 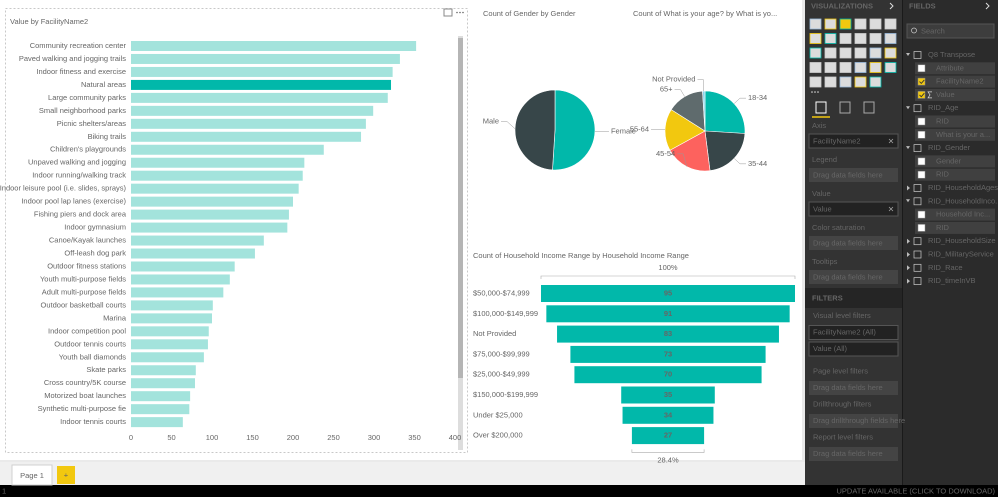 I want to click on search-box, so click(x=950, y=31).